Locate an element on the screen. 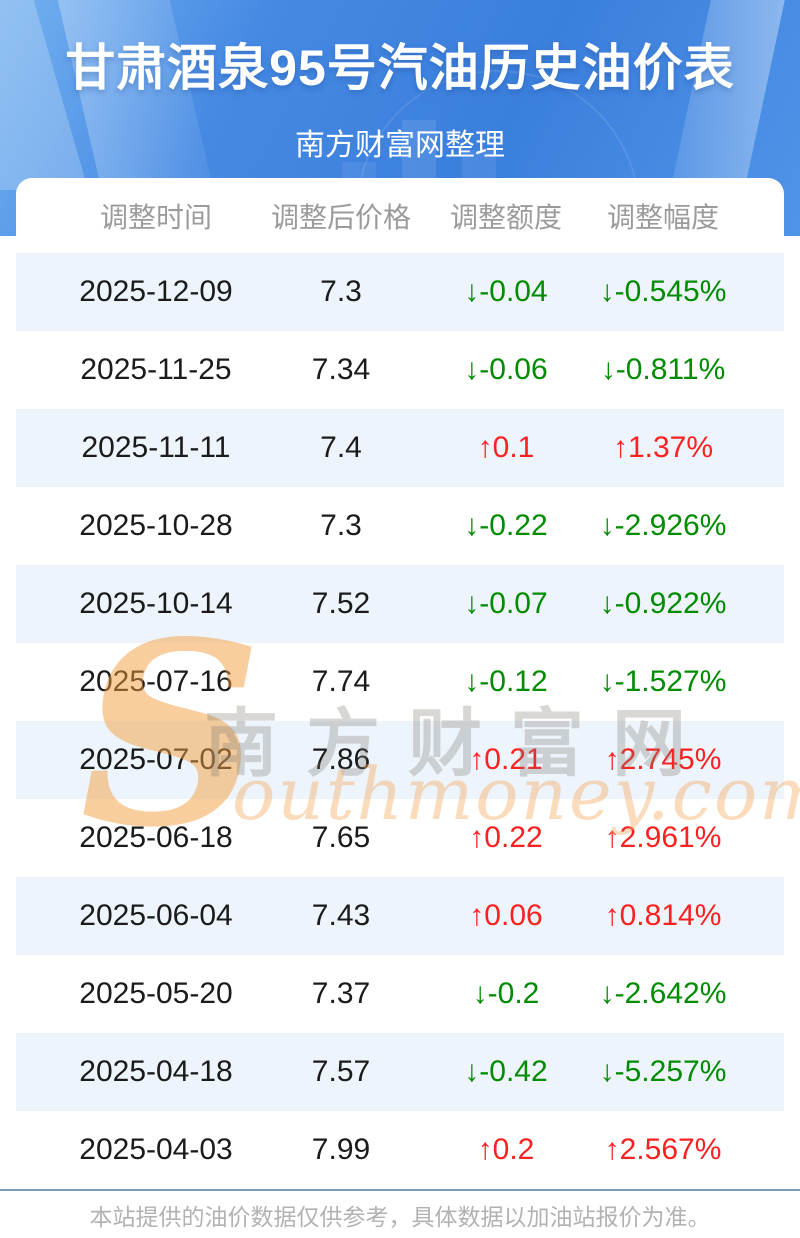  cell-percent: ↑0.814% is located at coordinates (663, 915).